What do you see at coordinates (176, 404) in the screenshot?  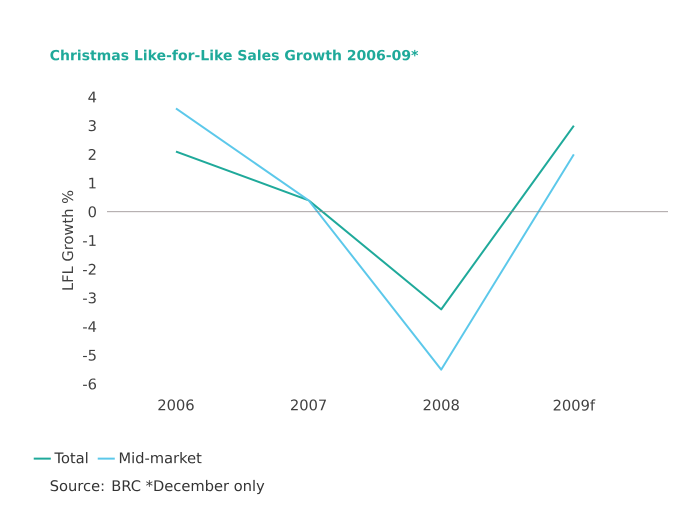 I see `x-tick-label: 2006` at bounding box center [176, 404].